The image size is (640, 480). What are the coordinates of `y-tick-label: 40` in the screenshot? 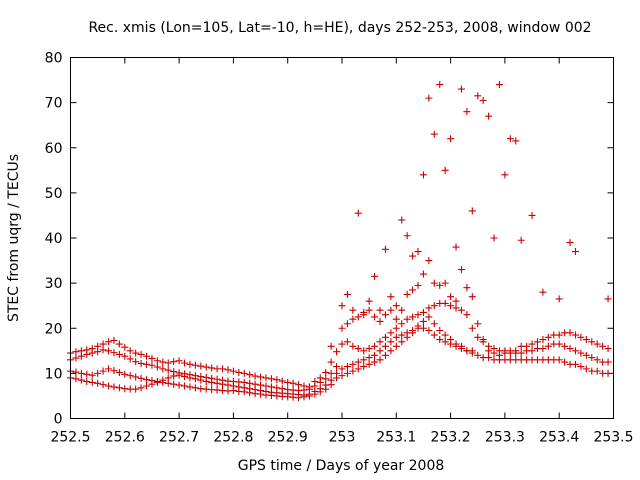 It's located at (54, 239).